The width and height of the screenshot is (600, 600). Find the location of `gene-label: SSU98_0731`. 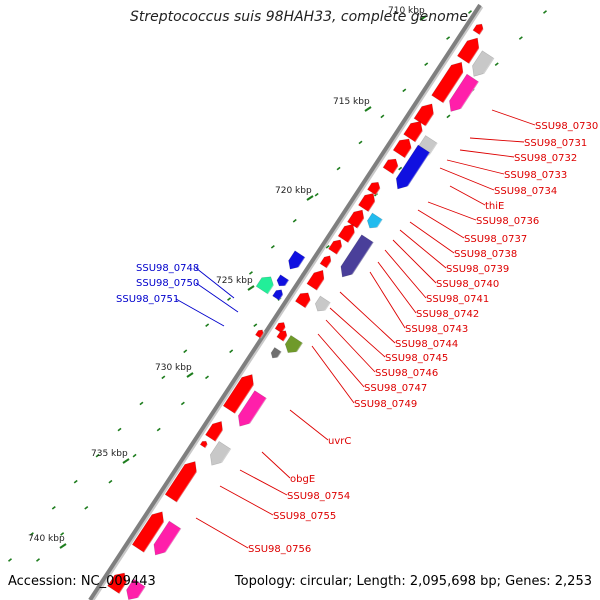

gene-label: SSU98_0731 is located at coordinates (555, 143).